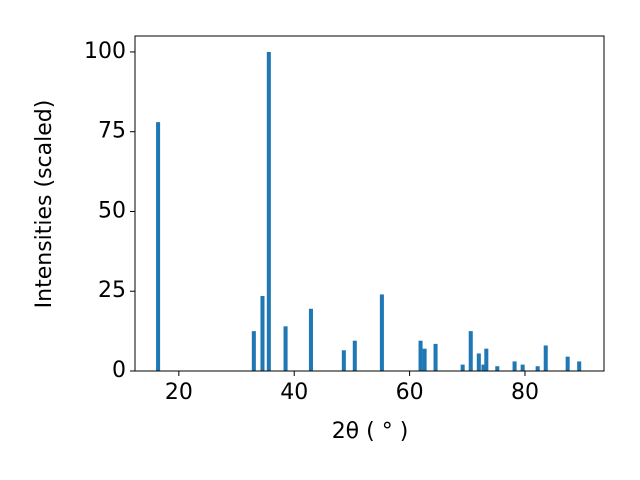 This screenshot has height=480, width=640. I want to click on x-tick-label: 60, so click(410, 392).